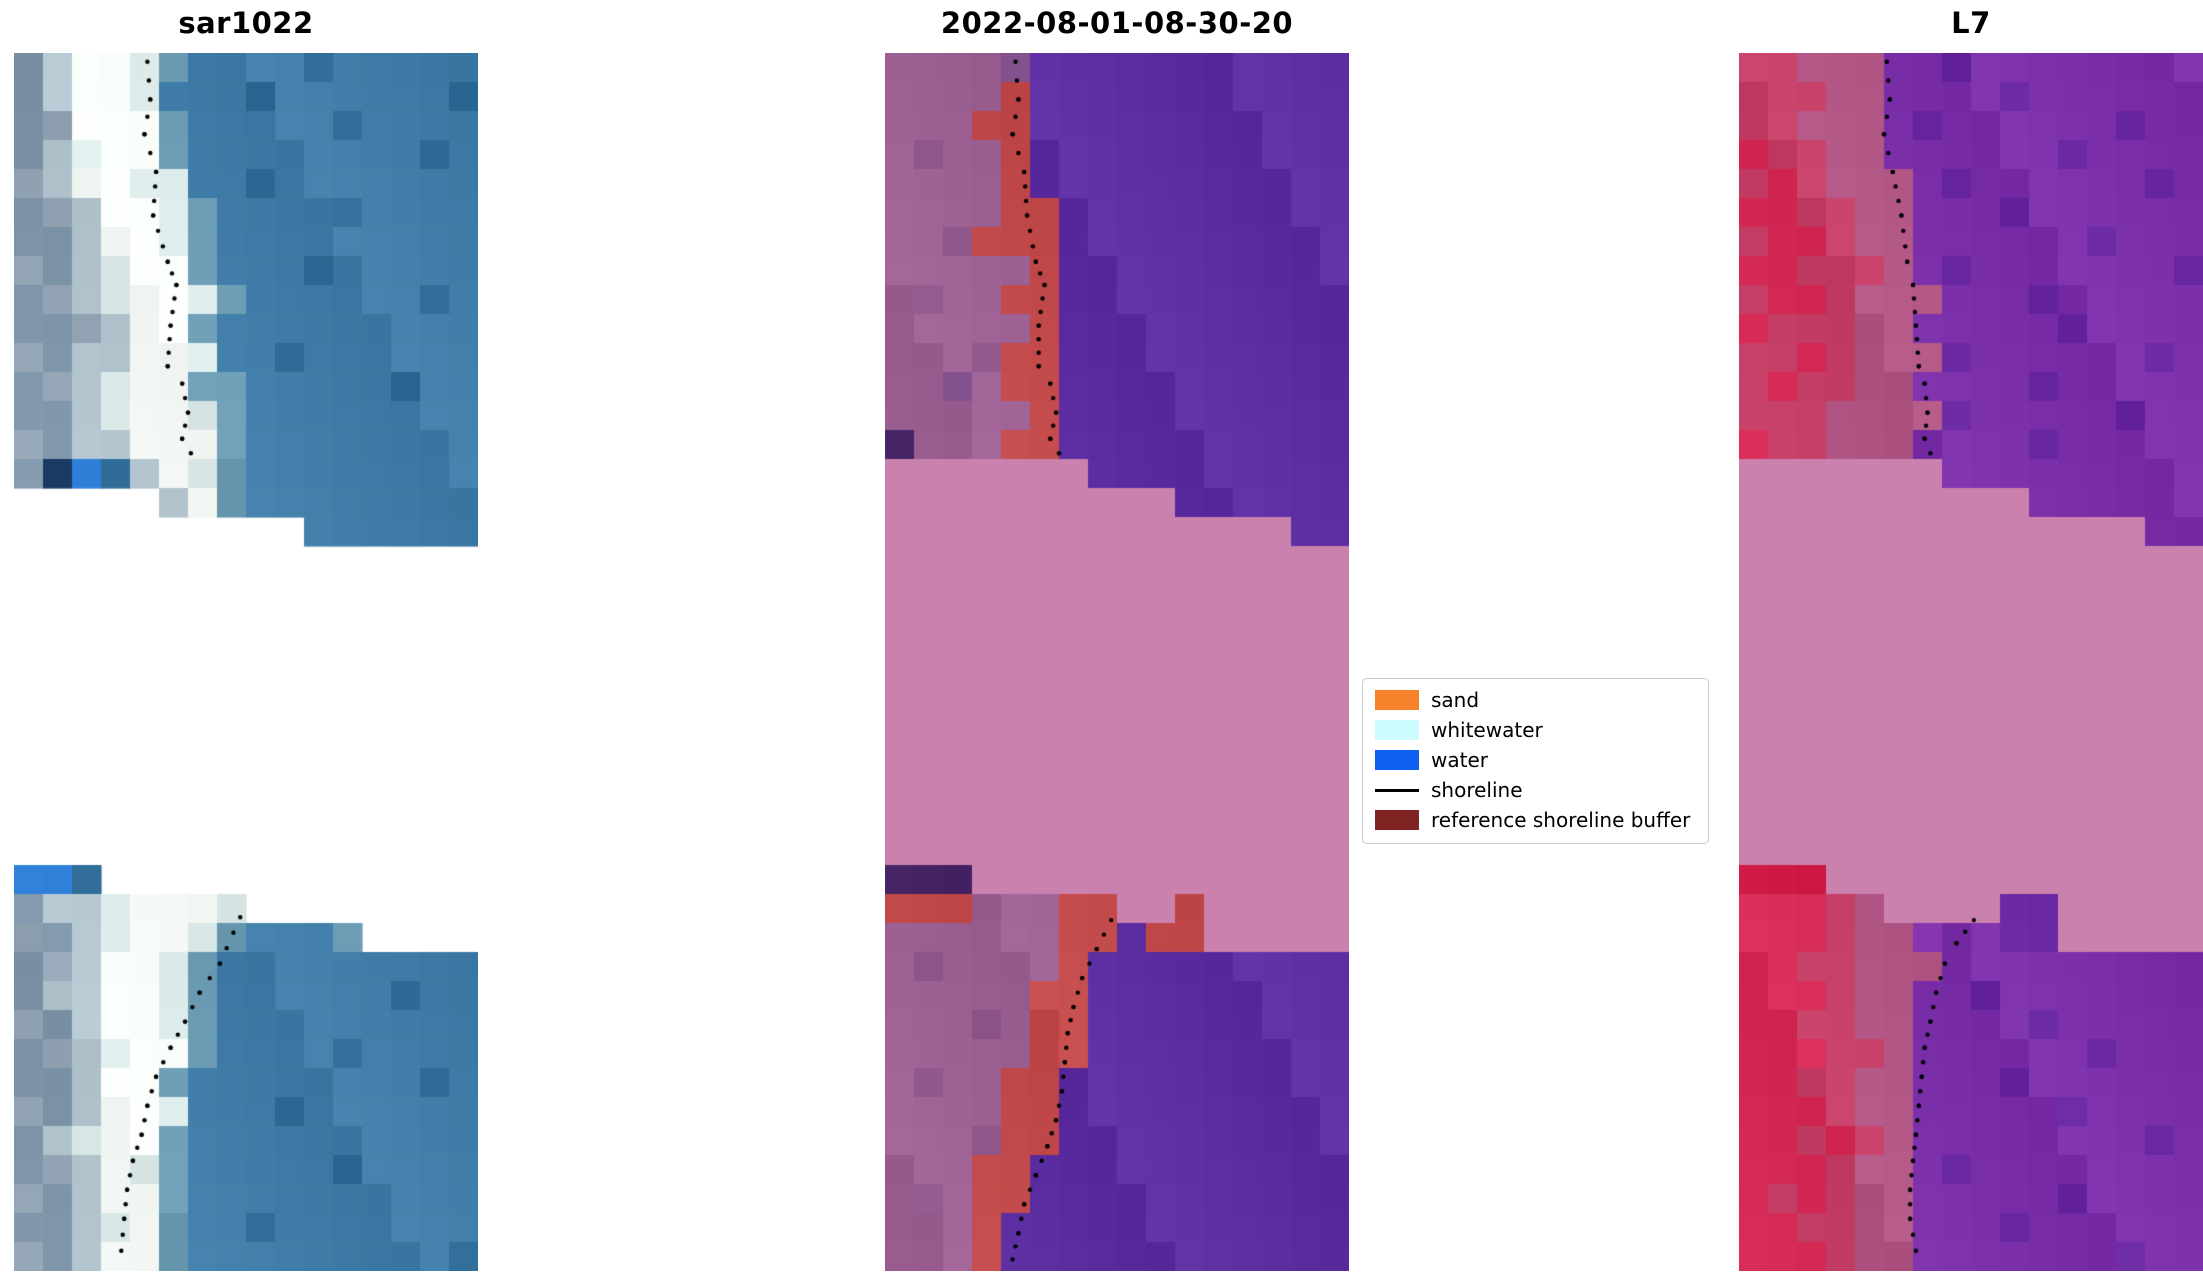 The width and height of the screenshot is (2203, 1283). I want to click on legend-item-shoreline: shoreline, so click(1532, 790).